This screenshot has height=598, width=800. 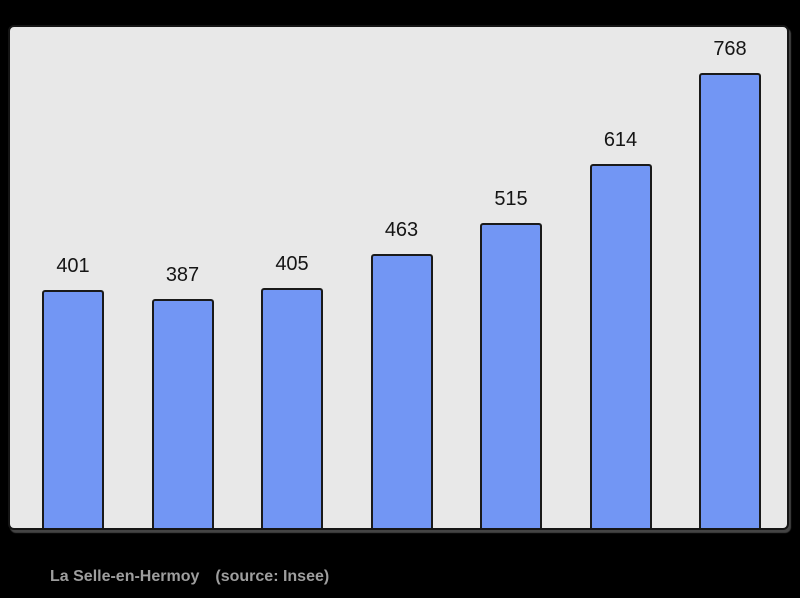 I want to click on bar-group: 401, so click(x=73, y=391).